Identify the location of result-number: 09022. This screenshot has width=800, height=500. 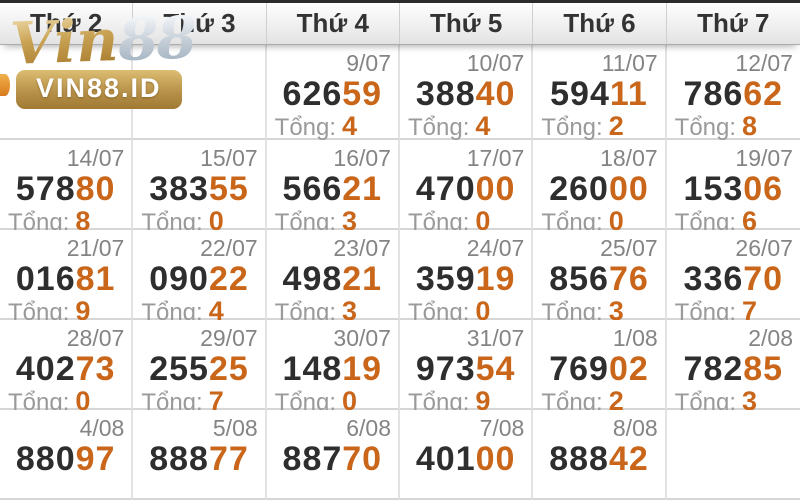
(198, 279).